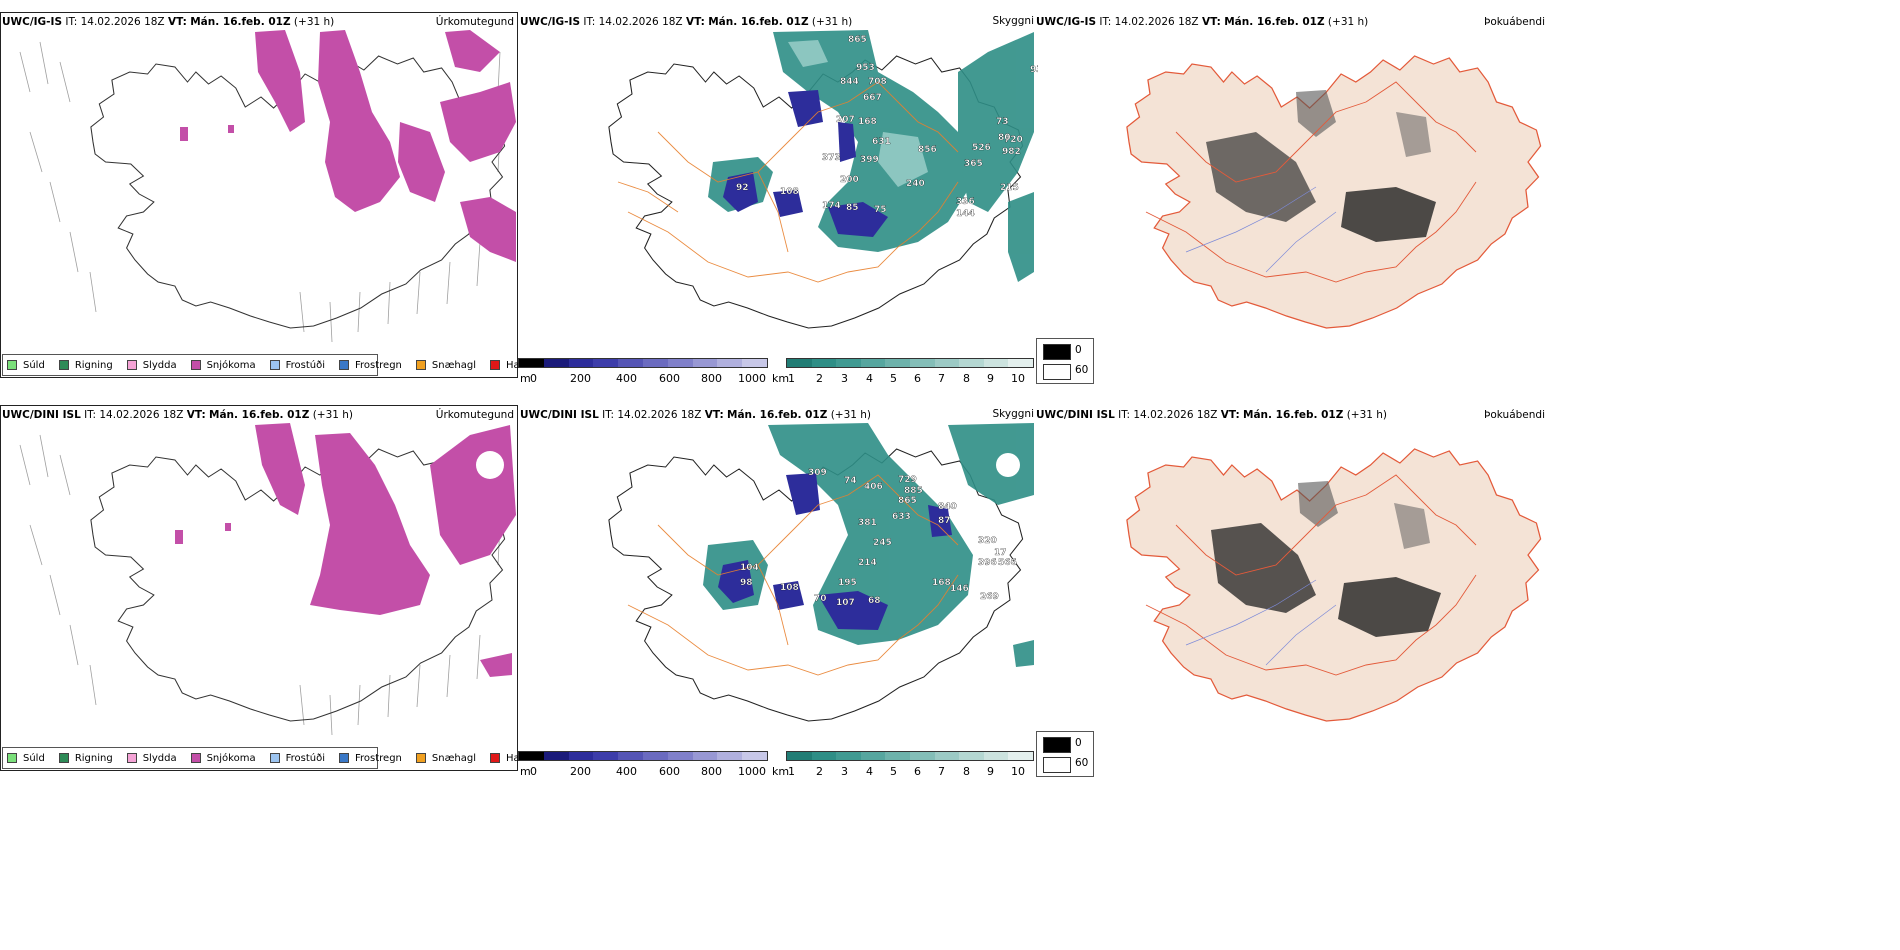 The height and width of the screenshot is (950, 1900). Describe the element at coordinates (913, 491) in the screenshot. I see `cloud-base-label: 885` at that location.